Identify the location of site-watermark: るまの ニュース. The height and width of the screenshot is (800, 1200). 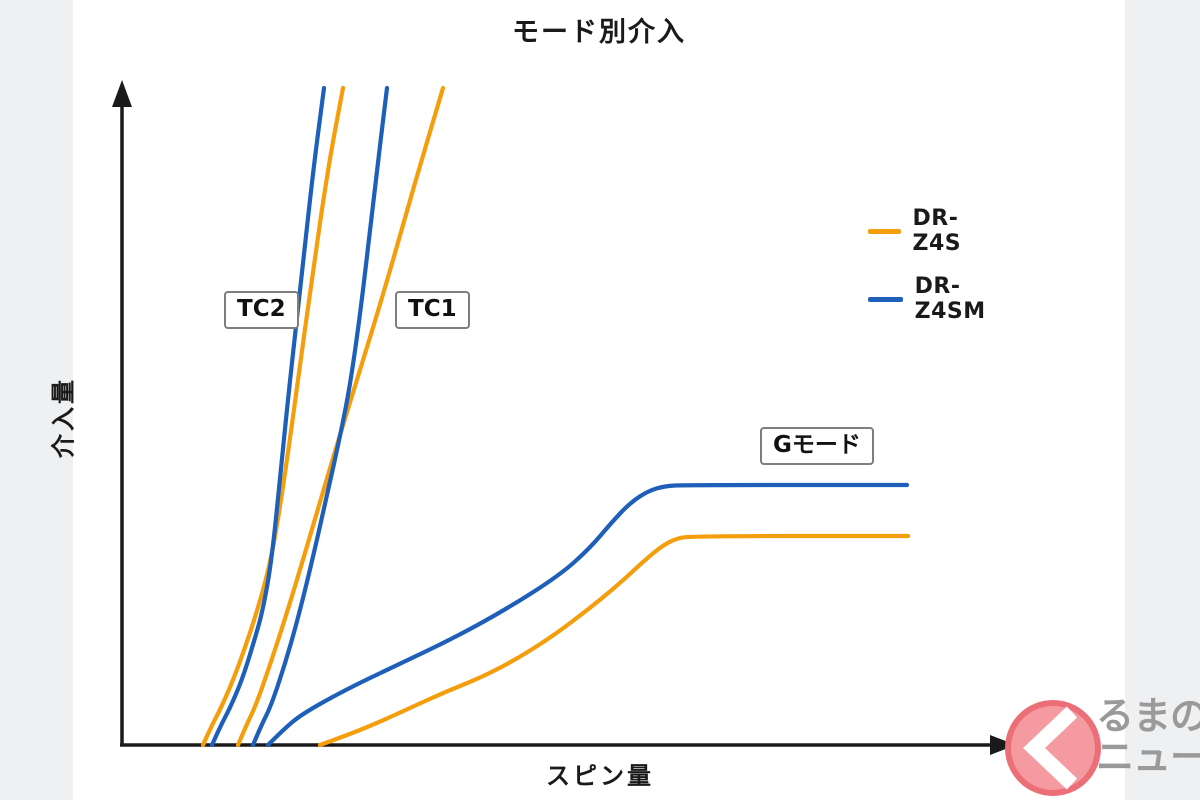
(1100, 747).